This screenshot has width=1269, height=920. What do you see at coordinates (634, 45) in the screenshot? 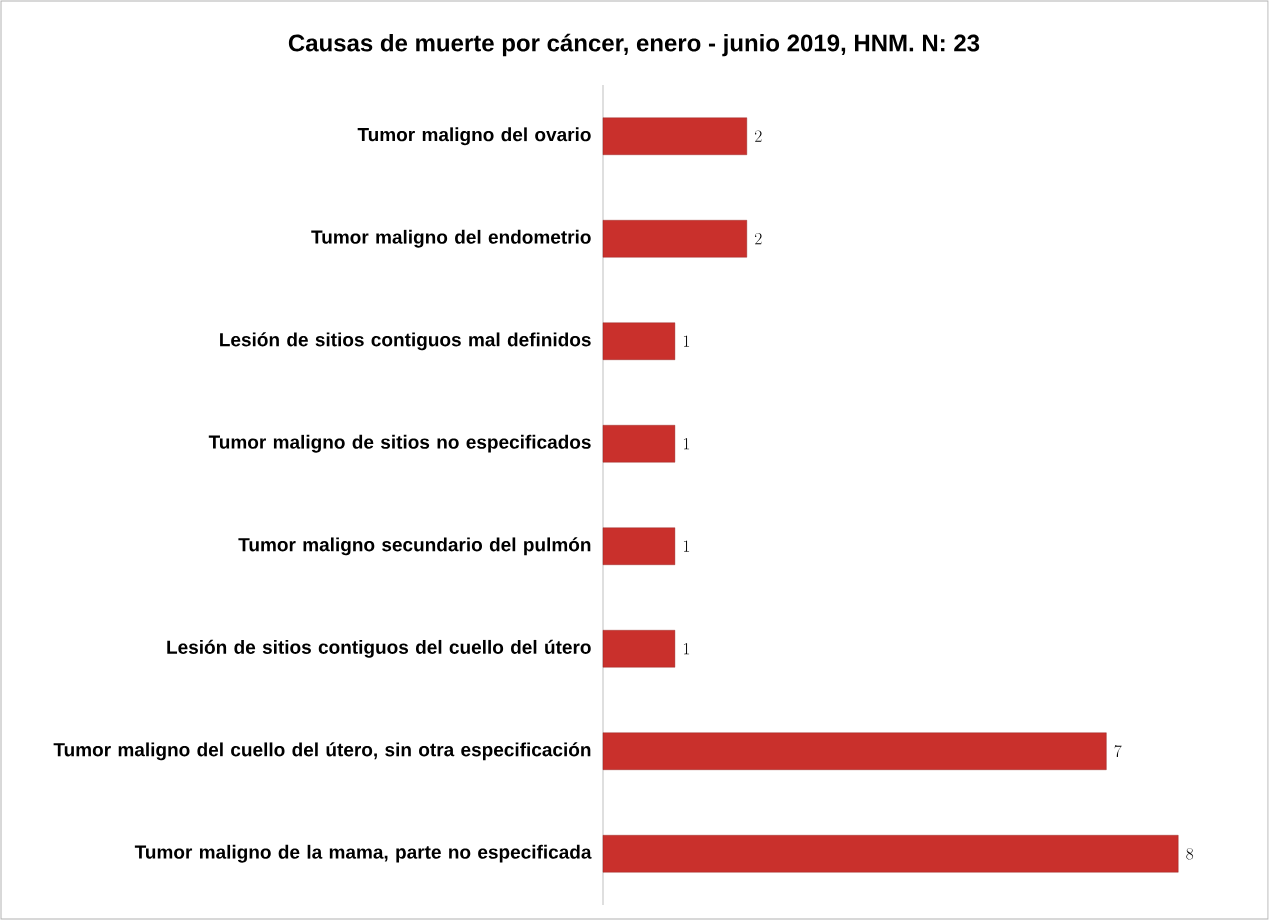
I see `chart-title: Causas de muerte por cáncer, enero - junio 2019, HNM. N: 23` at bounding box center [634, 45].